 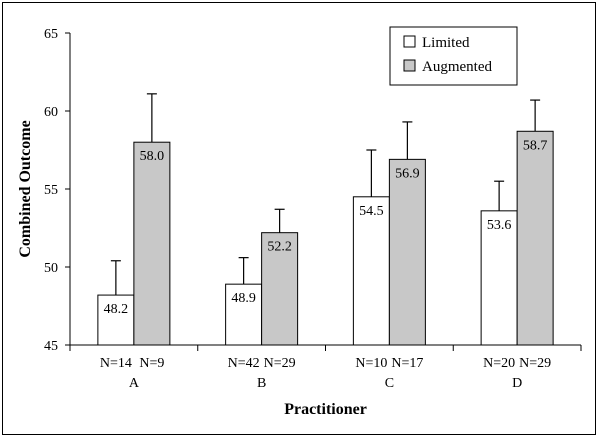 I want to click on x-axis-title: Practitioner, so click(x=325, y=409).